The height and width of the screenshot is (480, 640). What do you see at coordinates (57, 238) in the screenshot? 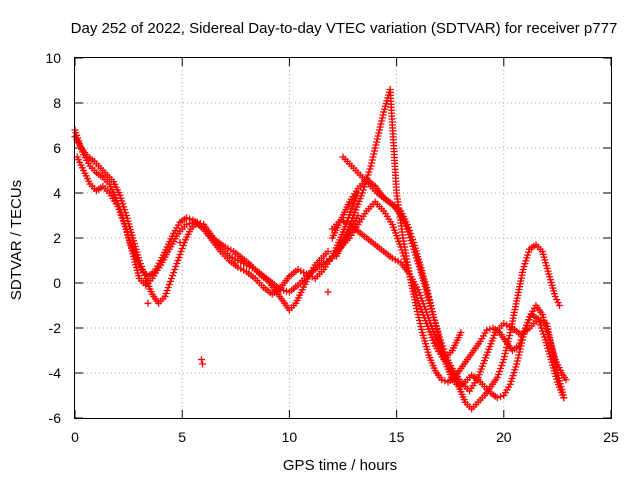
I see `y-tick-label: 2` at bounding box center [57, 238].